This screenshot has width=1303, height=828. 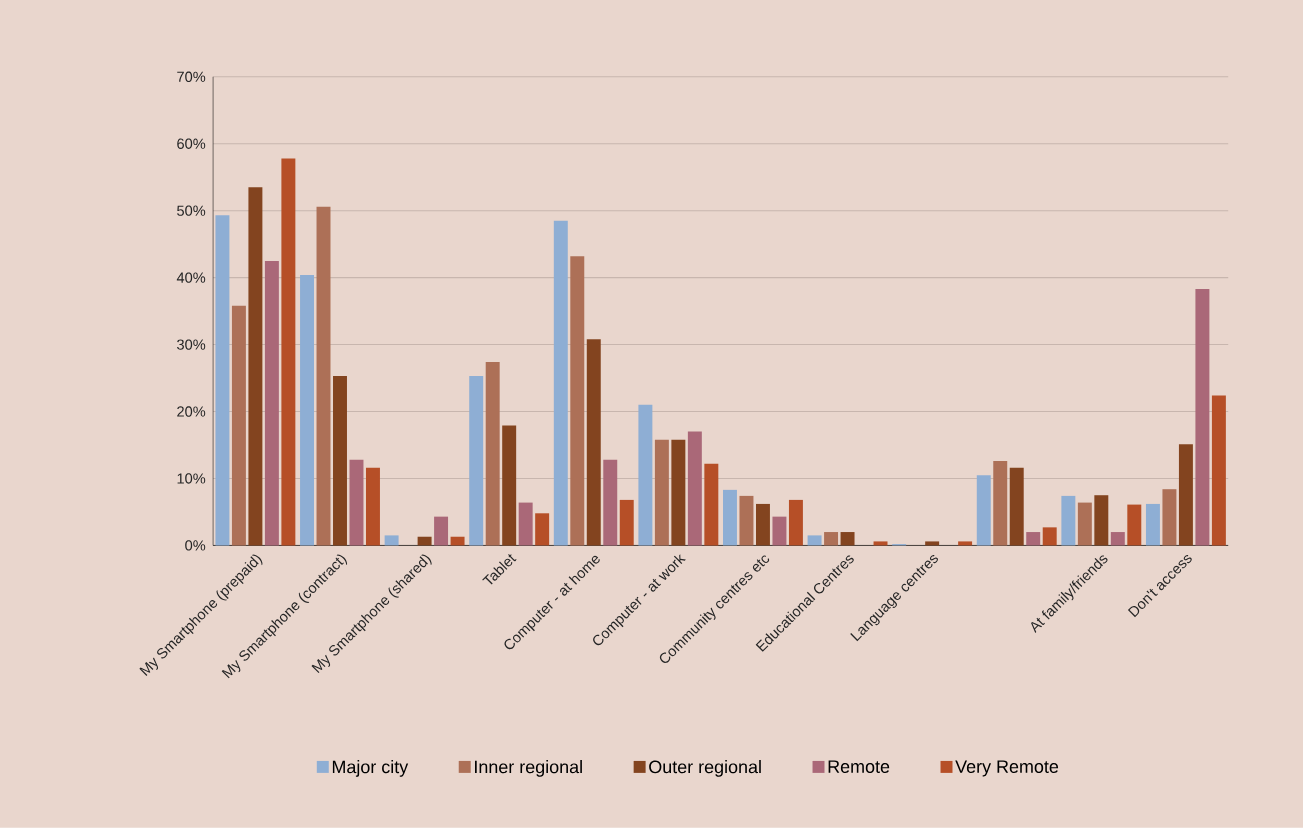 What do you see at coordinates (859, 767) in the screenshot?
I see `legend-label: Remote` at bounding box center [859, 767].